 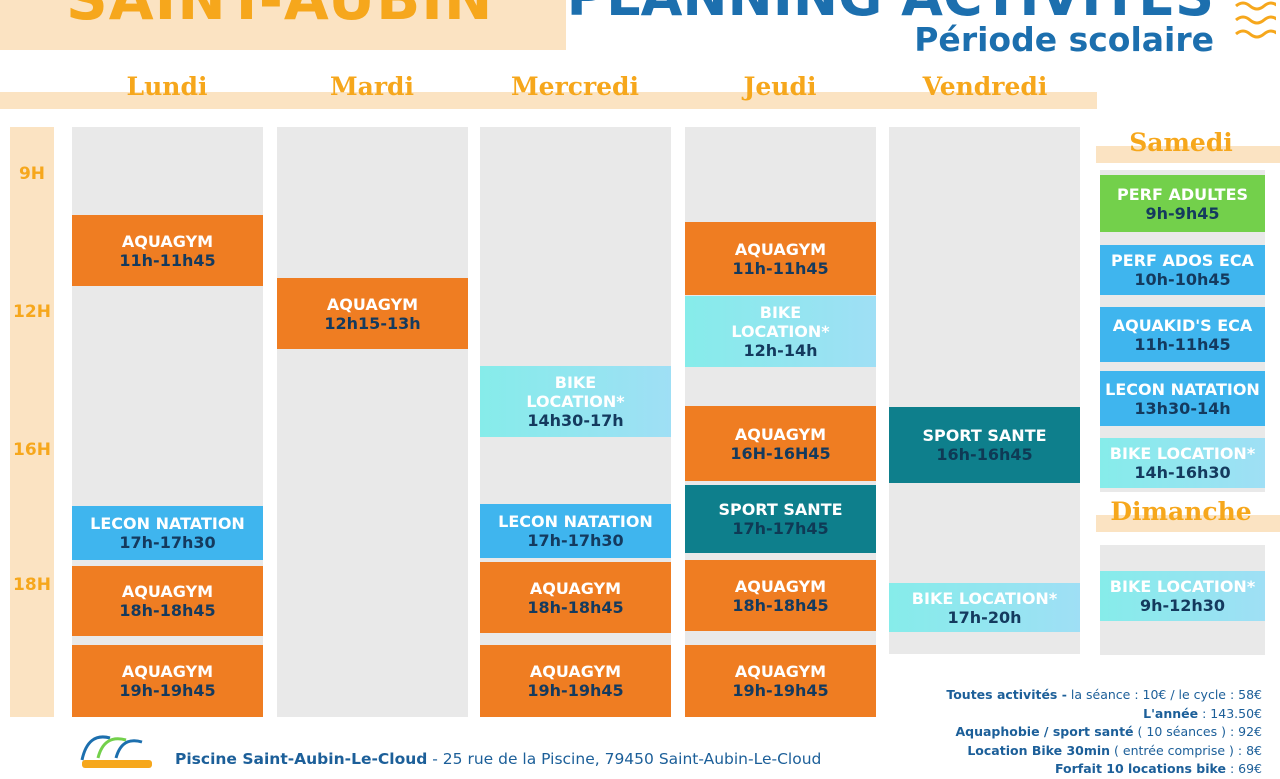 I want to click on activity-block: AQUAGYM 12h15-13h, so click(x=372, y=313).